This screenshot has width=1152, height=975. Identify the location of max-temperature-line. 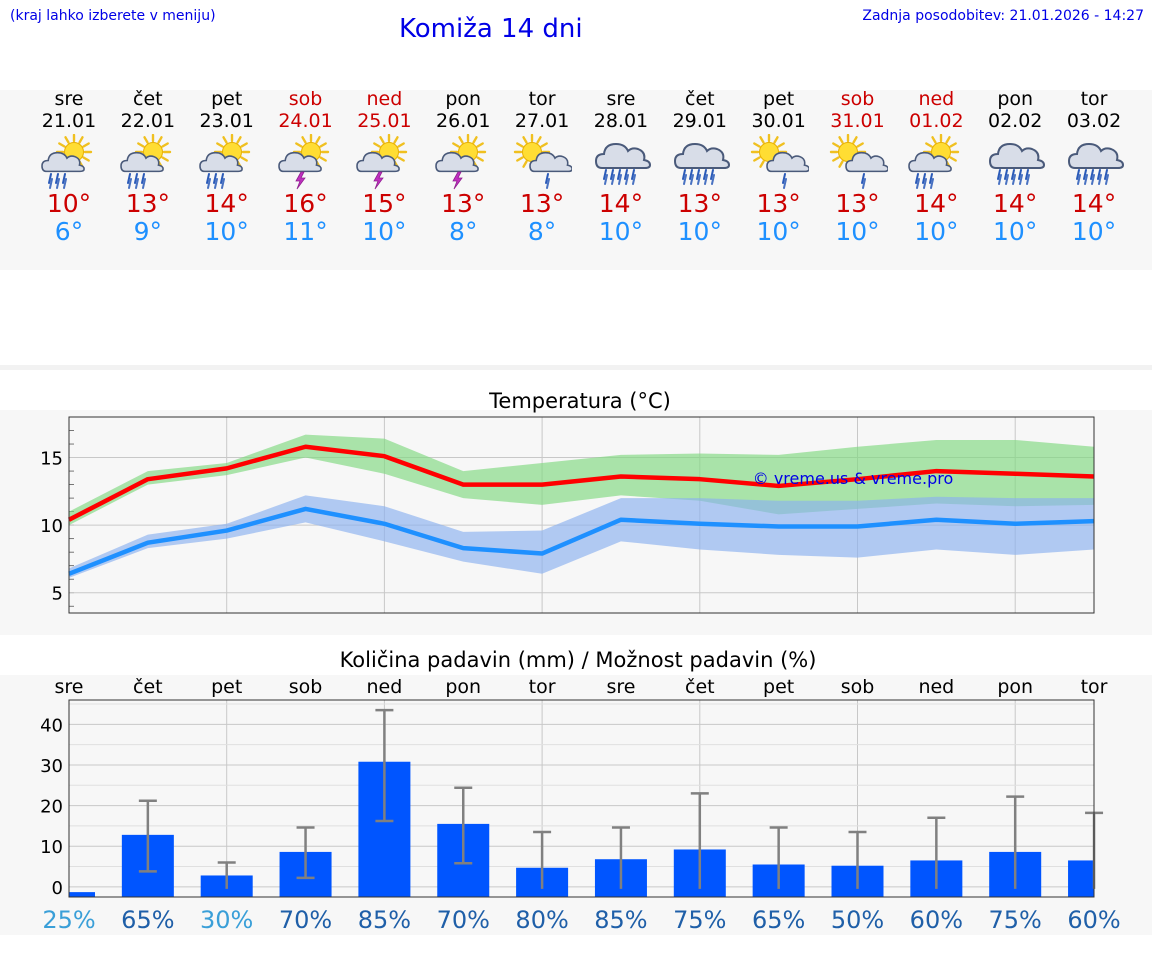
(581, 483).